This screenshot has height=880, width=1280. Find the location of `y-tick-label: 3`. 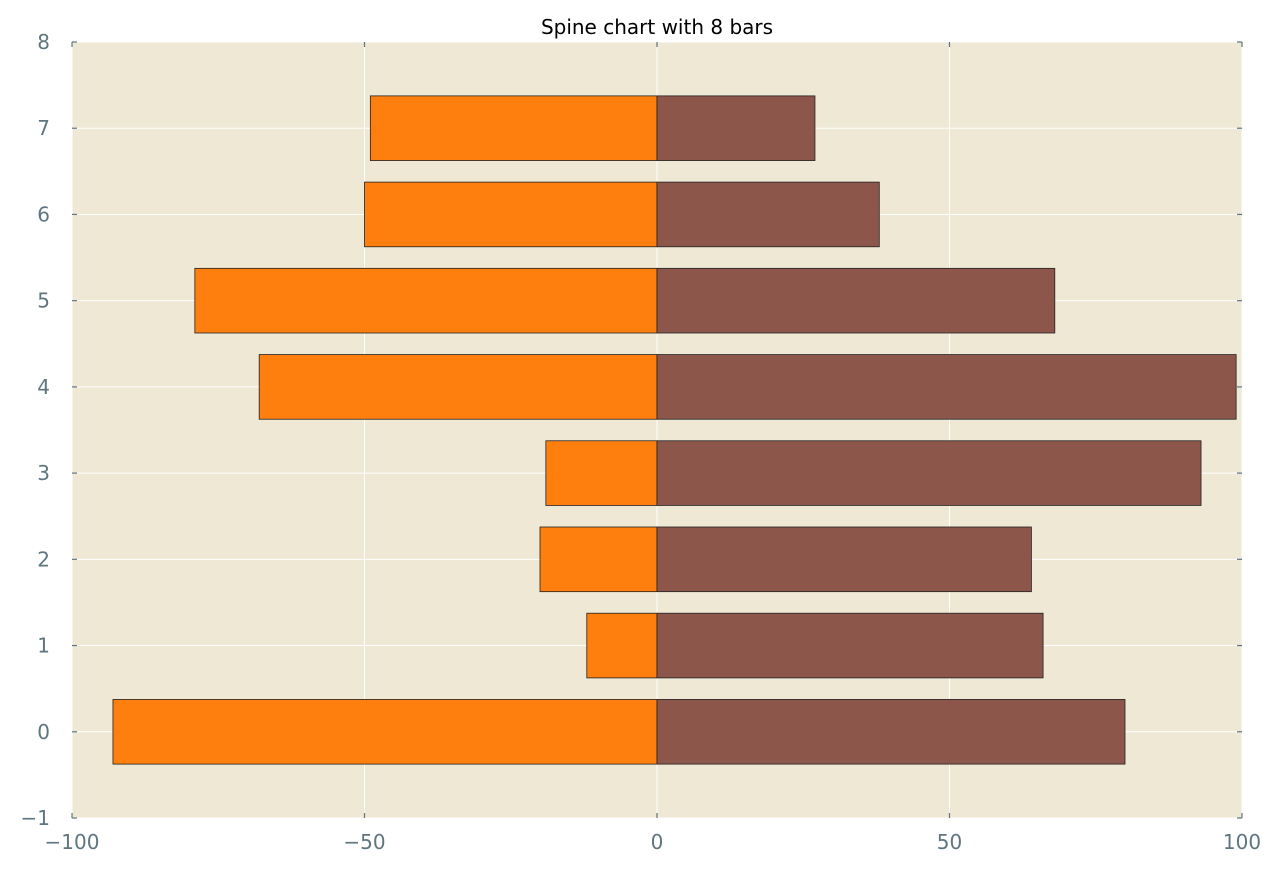

y-tick-label: 3 is located at coordinates (43, 473).